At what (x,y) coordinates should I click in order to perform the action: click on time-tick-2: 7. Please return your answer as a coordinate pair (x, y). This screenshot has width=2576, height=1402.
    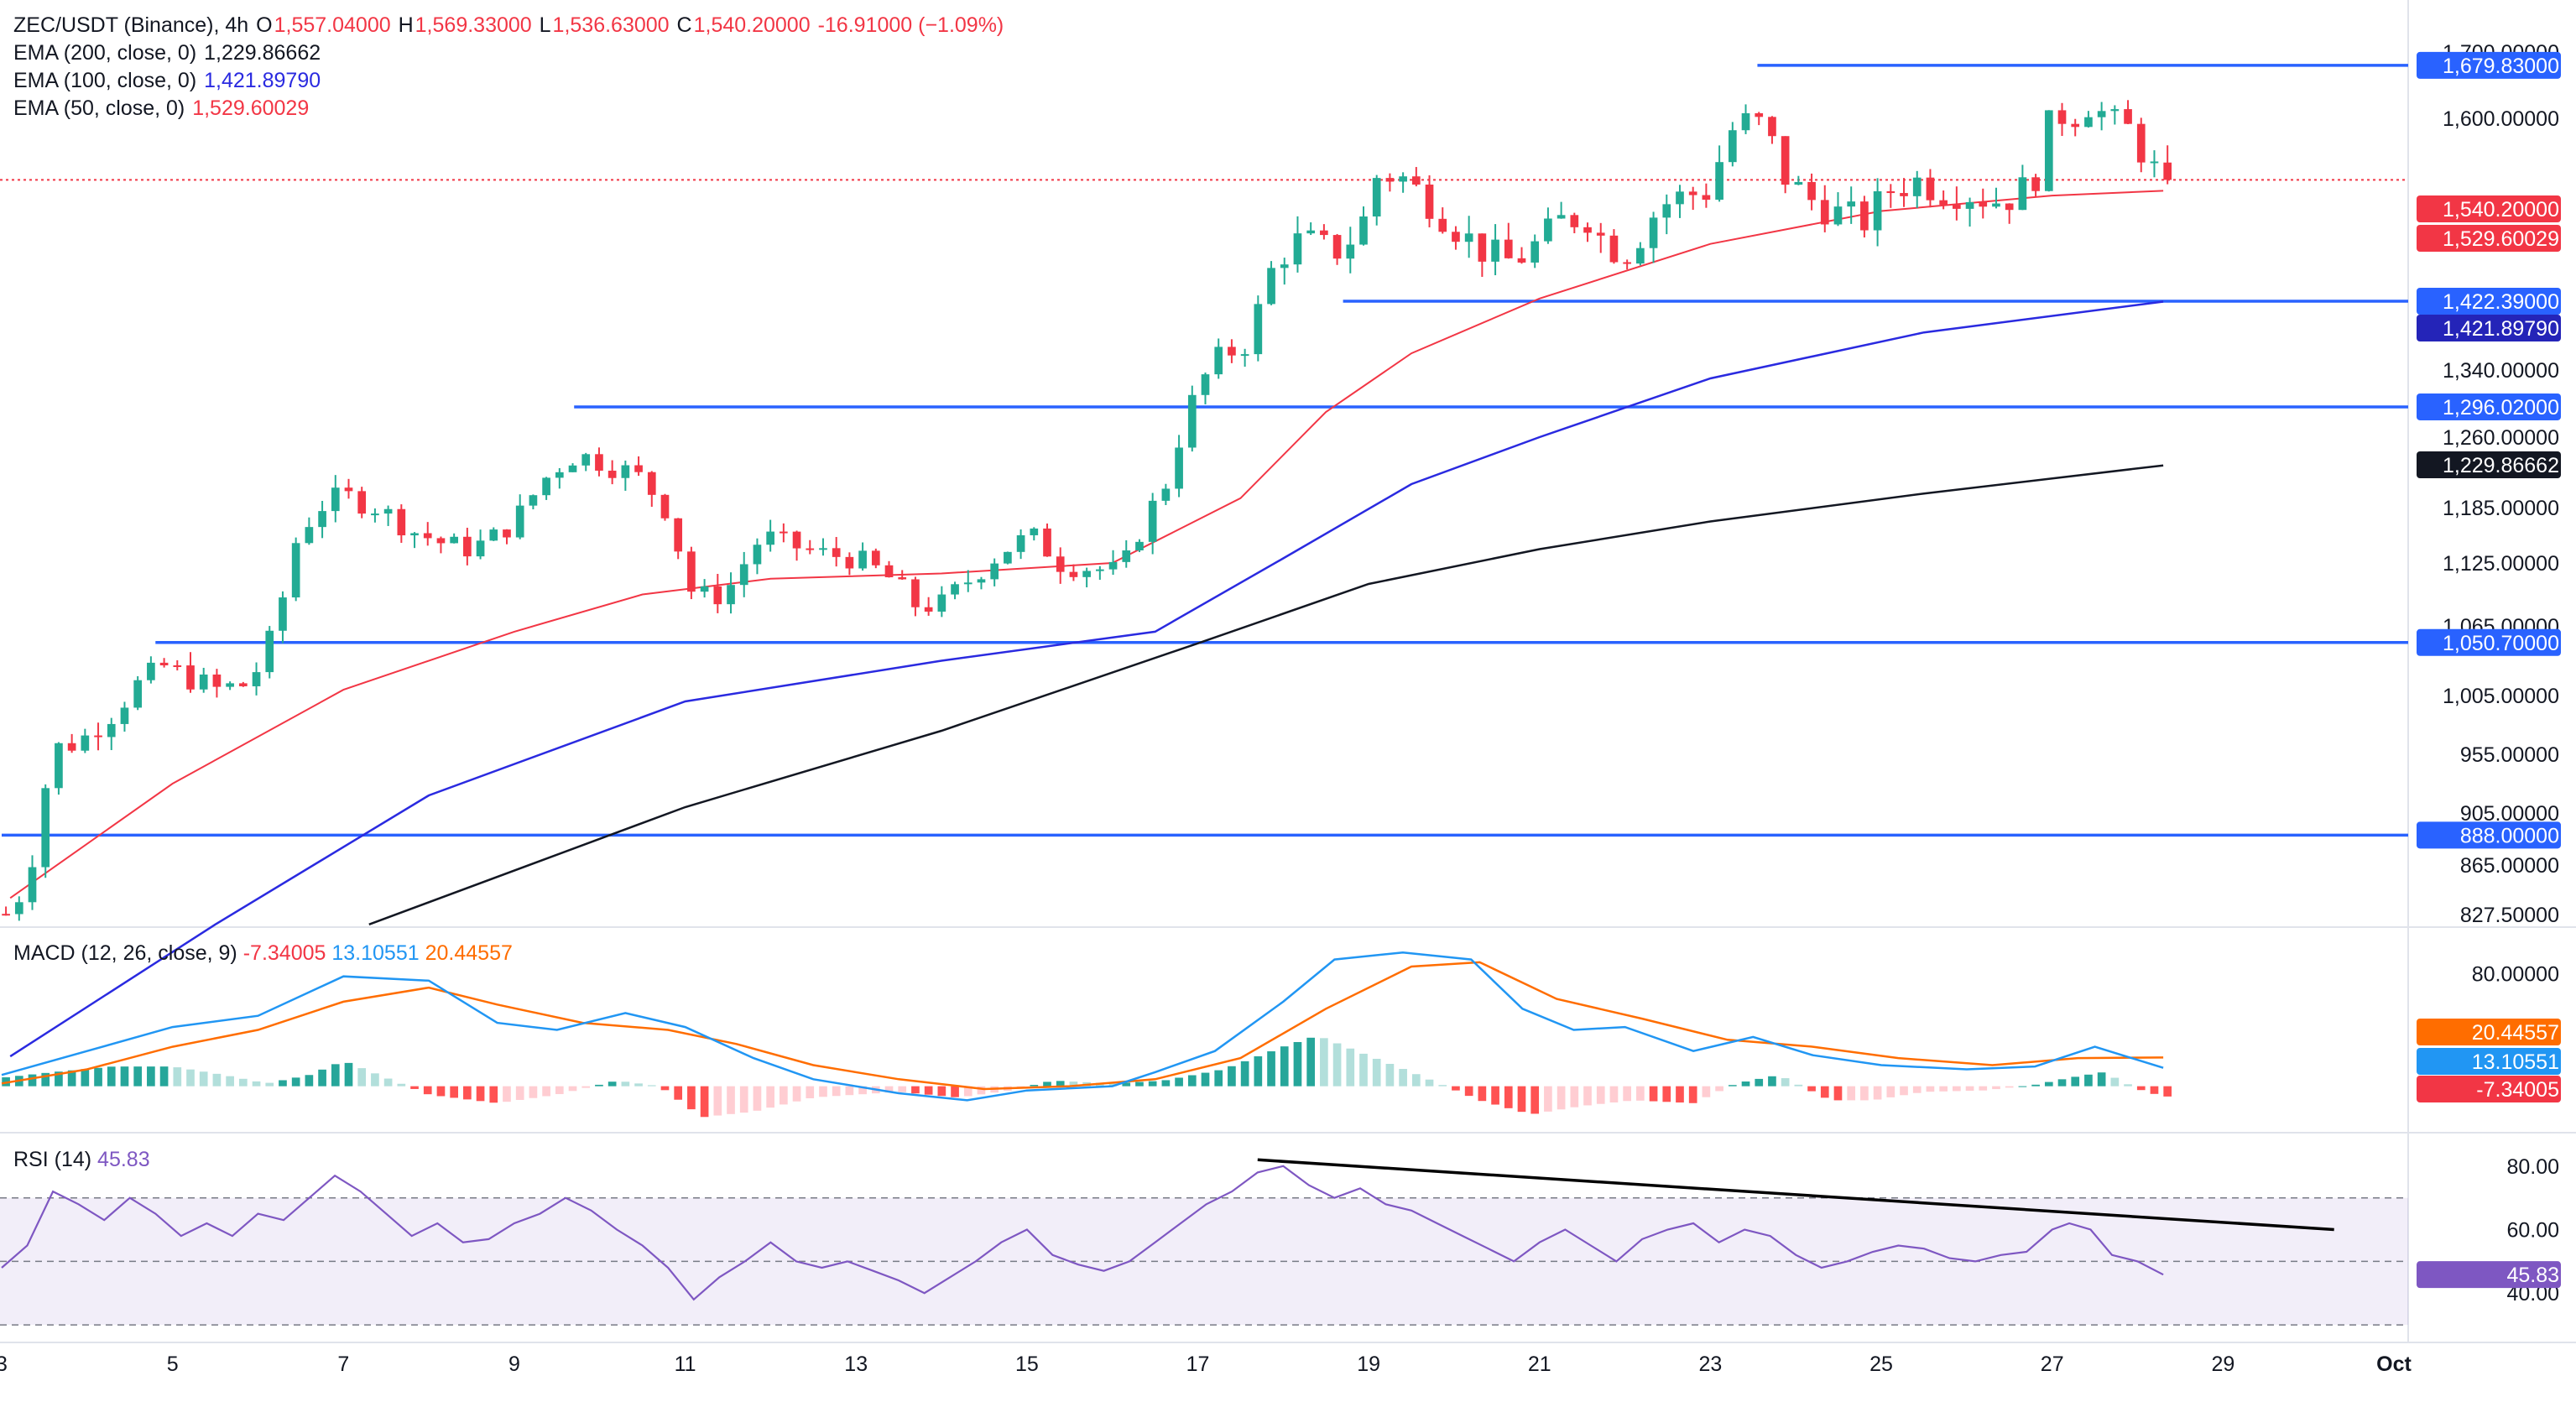
    Looking at the image, I should click on (343, 1364).